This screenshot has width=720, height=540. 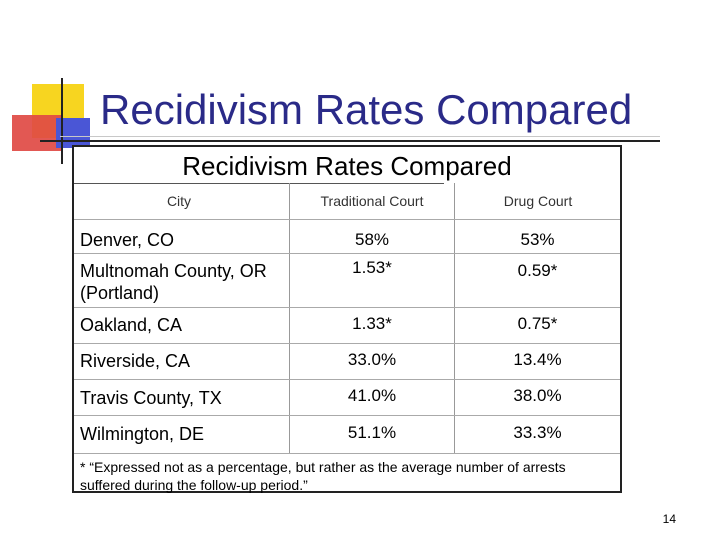 What do you see at coordinates (350, 141) in the screenshot?
I see `decor-title-underline` at bounding box center [350, 141].